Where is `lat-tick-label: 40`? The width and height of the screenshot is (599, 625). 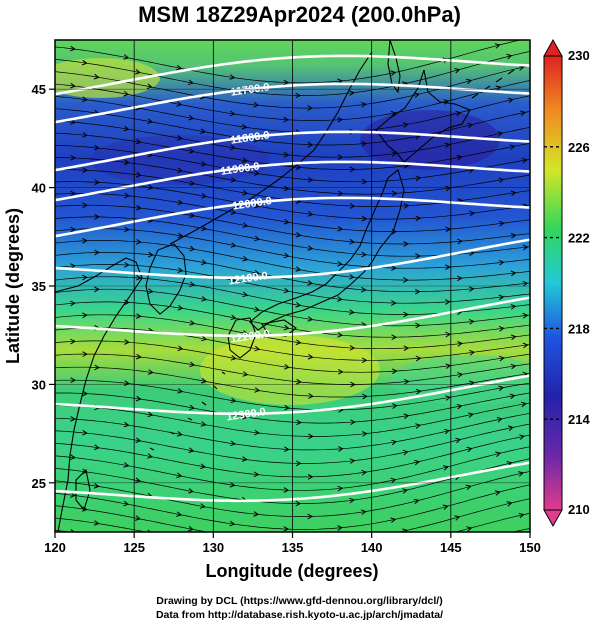 lat-tick-label: 40 is located at coordinates (39, 188).